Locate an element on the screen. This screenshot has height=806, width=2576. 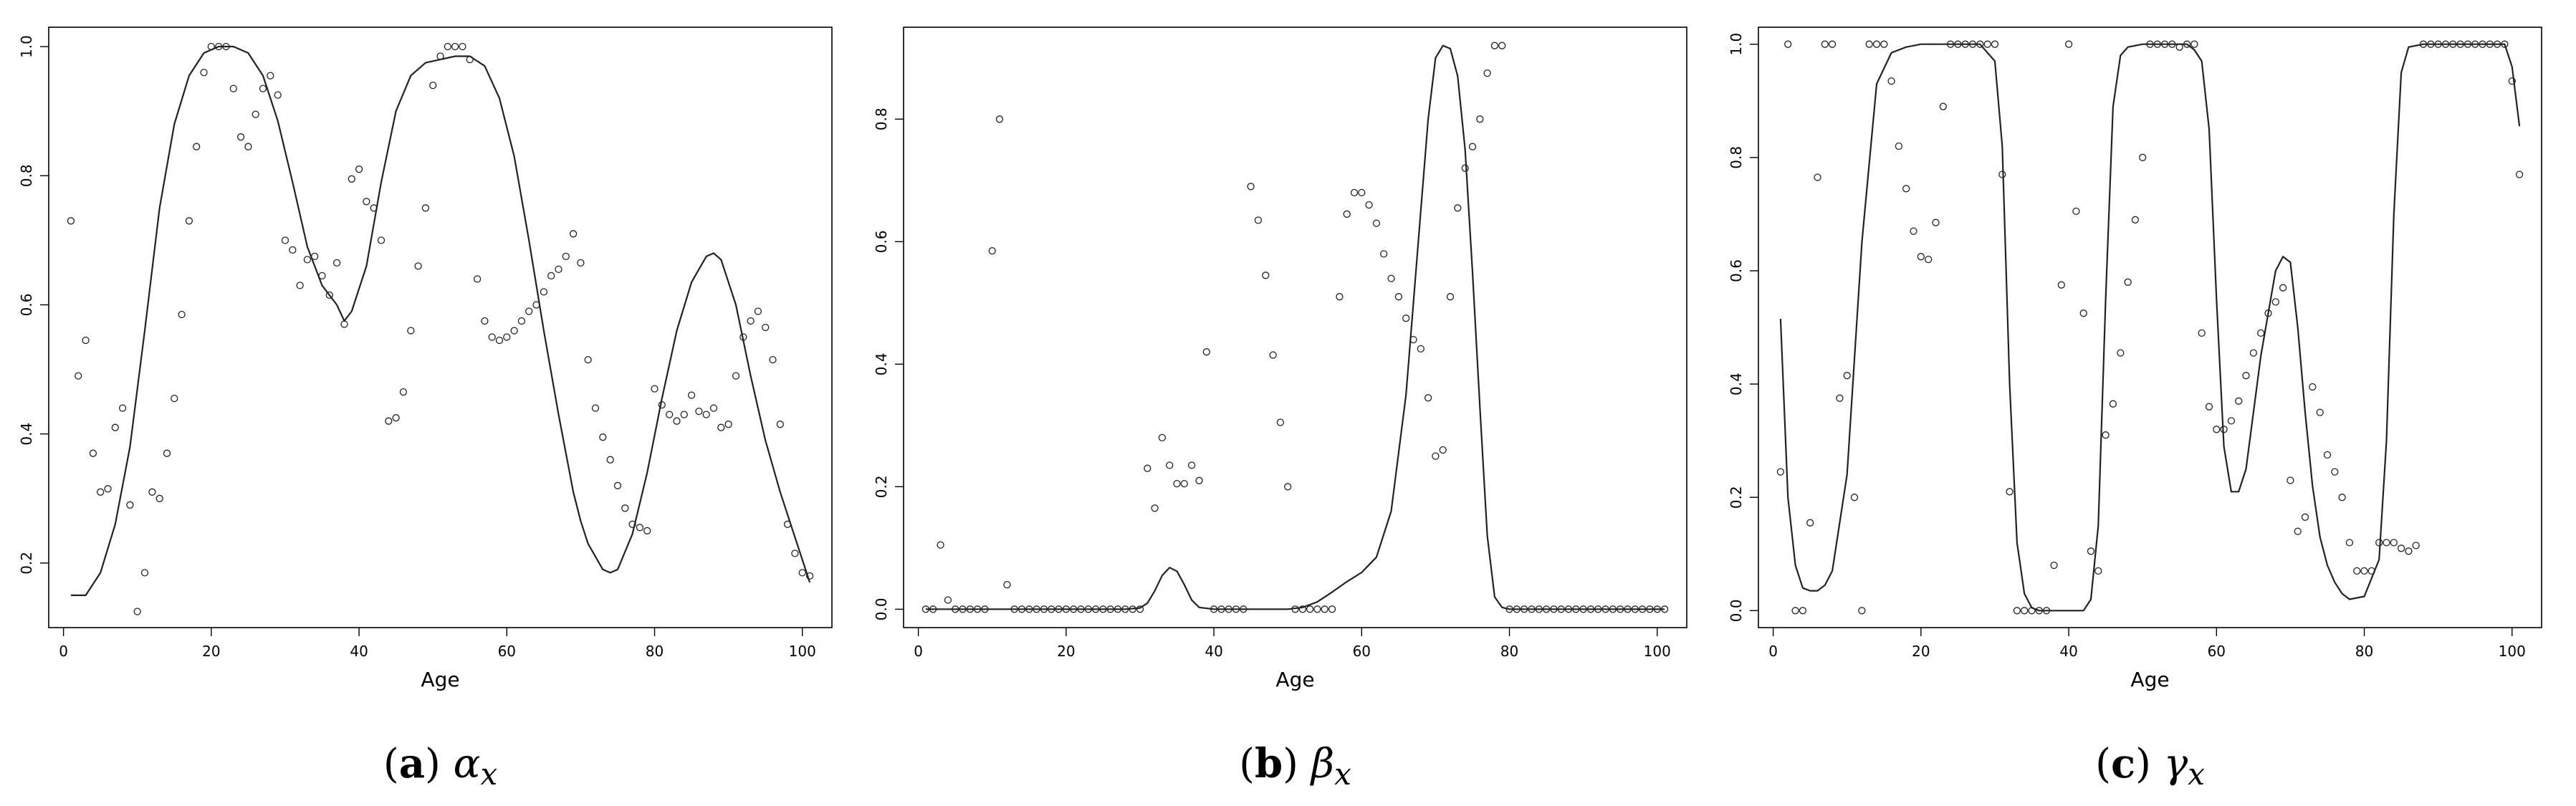
y-tick-label: 0.0 is located at coordinates (1736, 610).